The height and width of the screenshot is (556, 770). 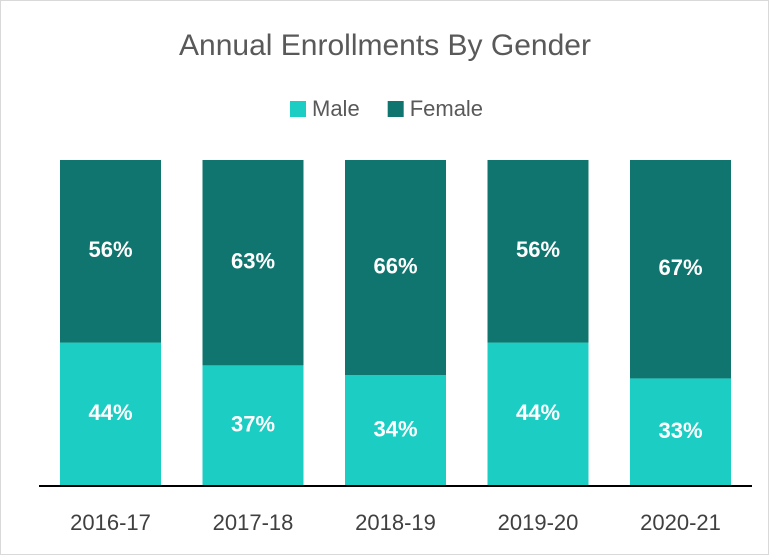 What do you see at coordinates (446, 108) in the screenshot?
I see `legend-label: Female` at bounding box center [446, 108].